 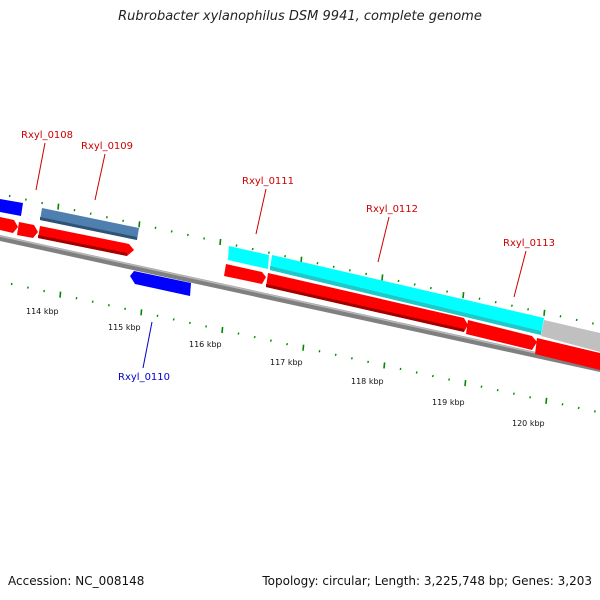 I want to click on accession-text: Accession: NC_008148, so click(x=76, y=581).